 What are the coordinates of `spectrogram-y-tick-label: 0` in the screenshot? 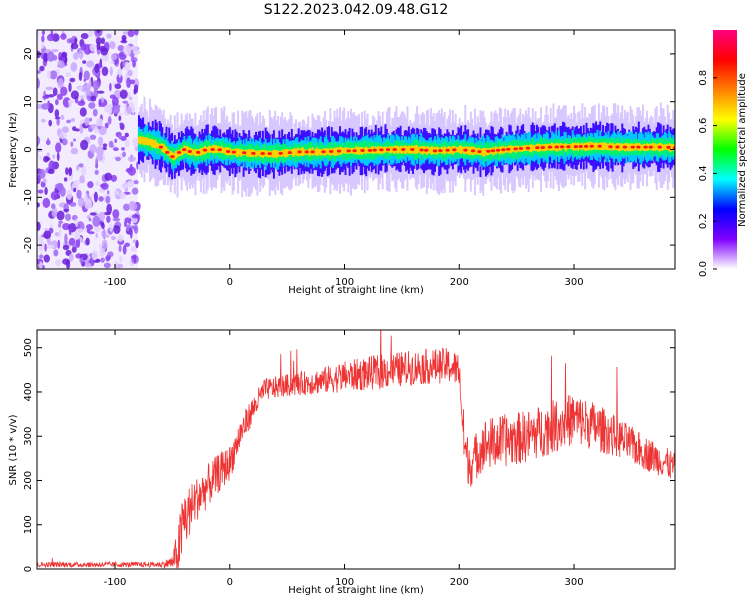 It's located at (28, 149).